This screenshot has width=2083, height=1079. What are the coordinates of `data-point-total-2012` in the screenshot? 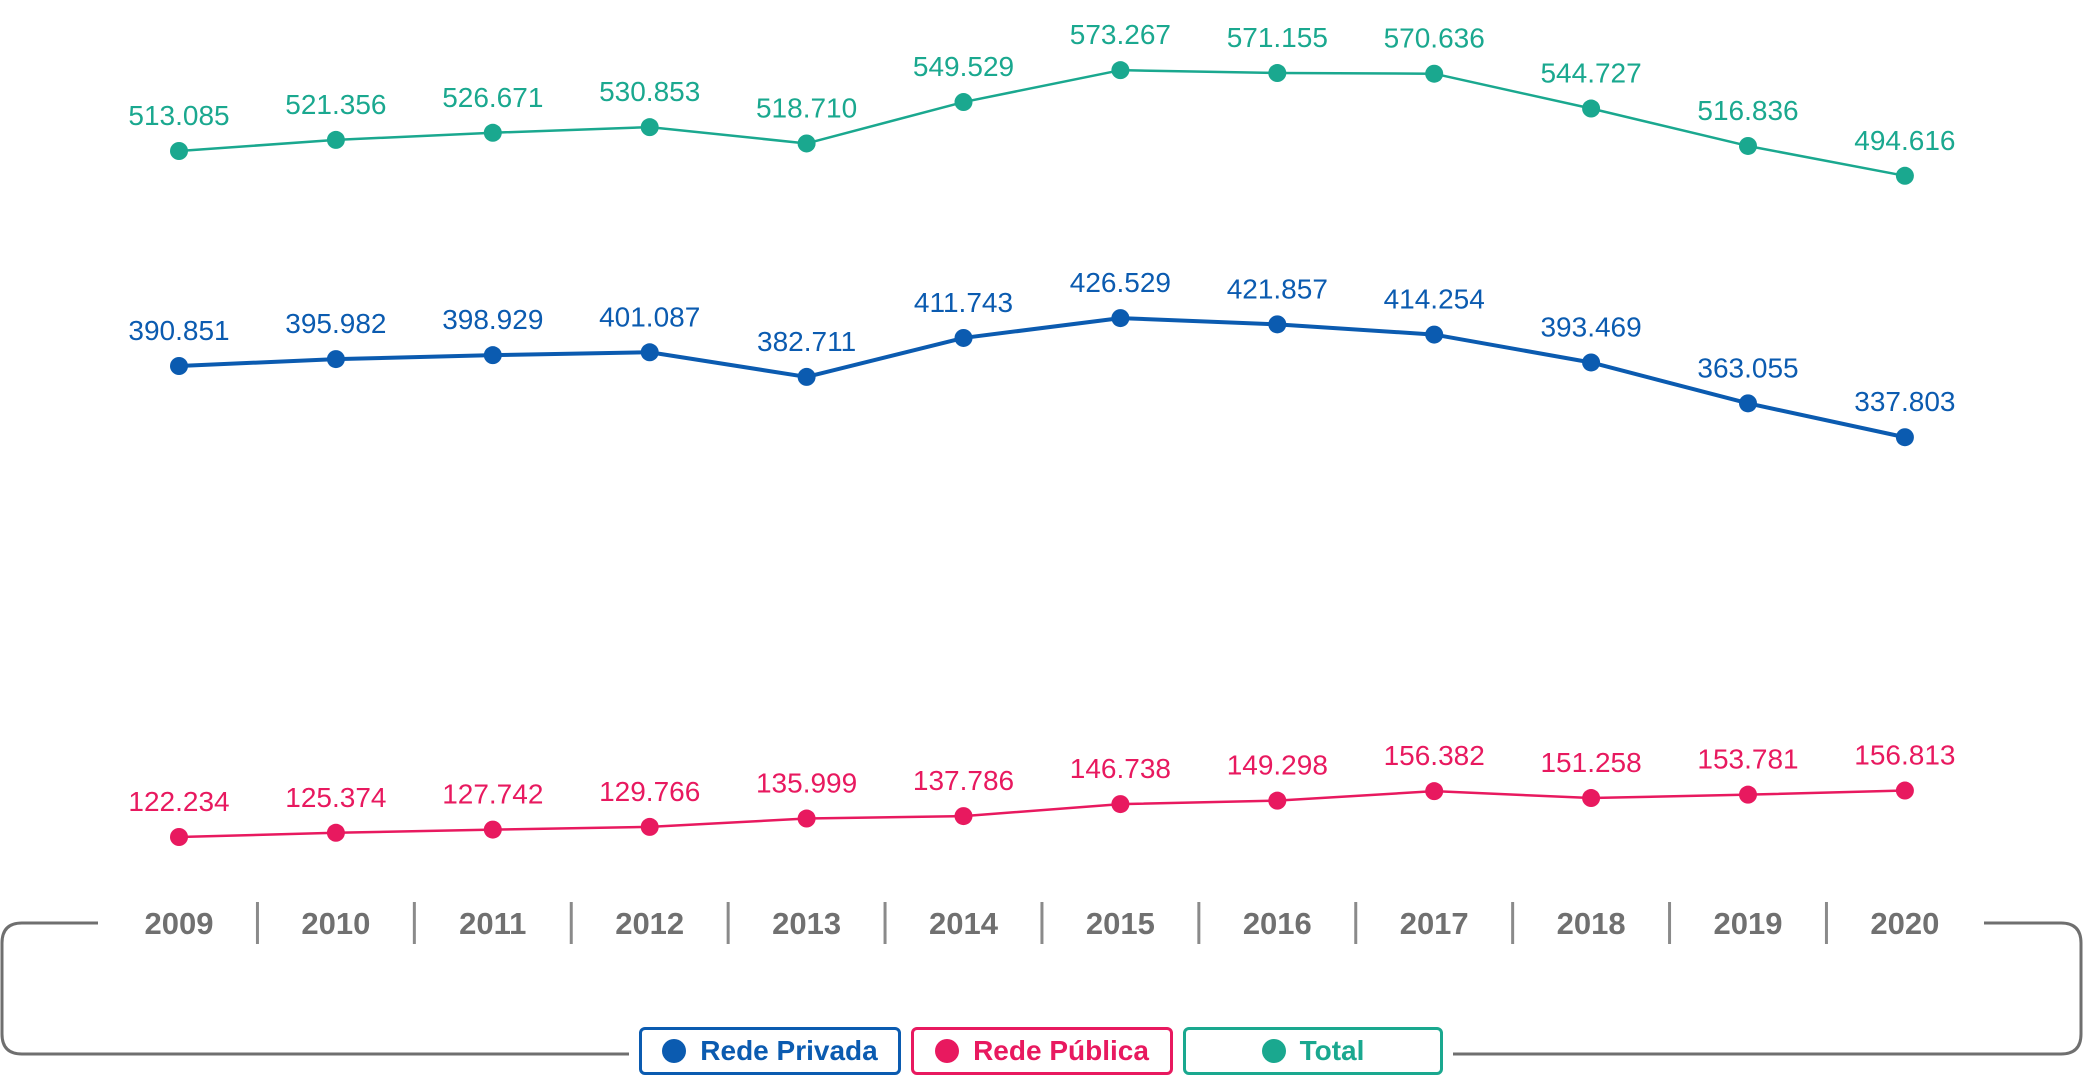 It's located at (649, 127).